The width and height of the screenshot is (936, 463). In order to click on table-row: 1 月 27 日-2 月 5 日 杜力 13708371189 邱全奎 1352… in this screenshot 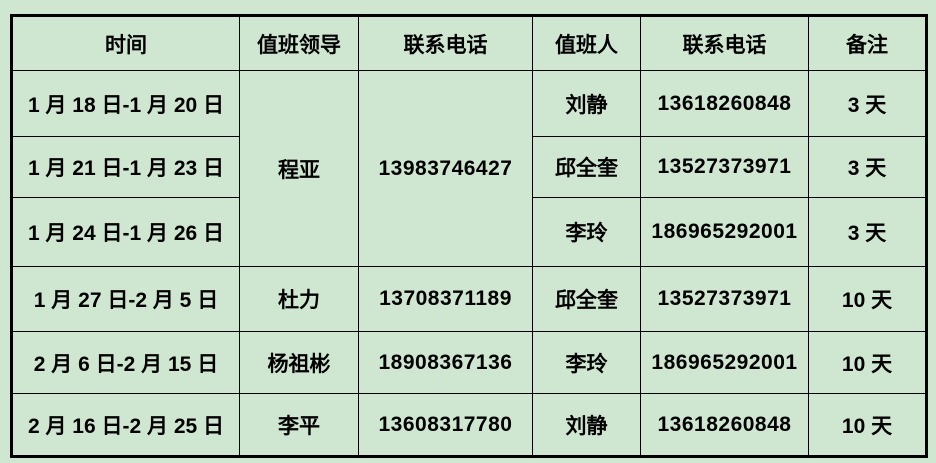, I will do `click(469, 299)`.